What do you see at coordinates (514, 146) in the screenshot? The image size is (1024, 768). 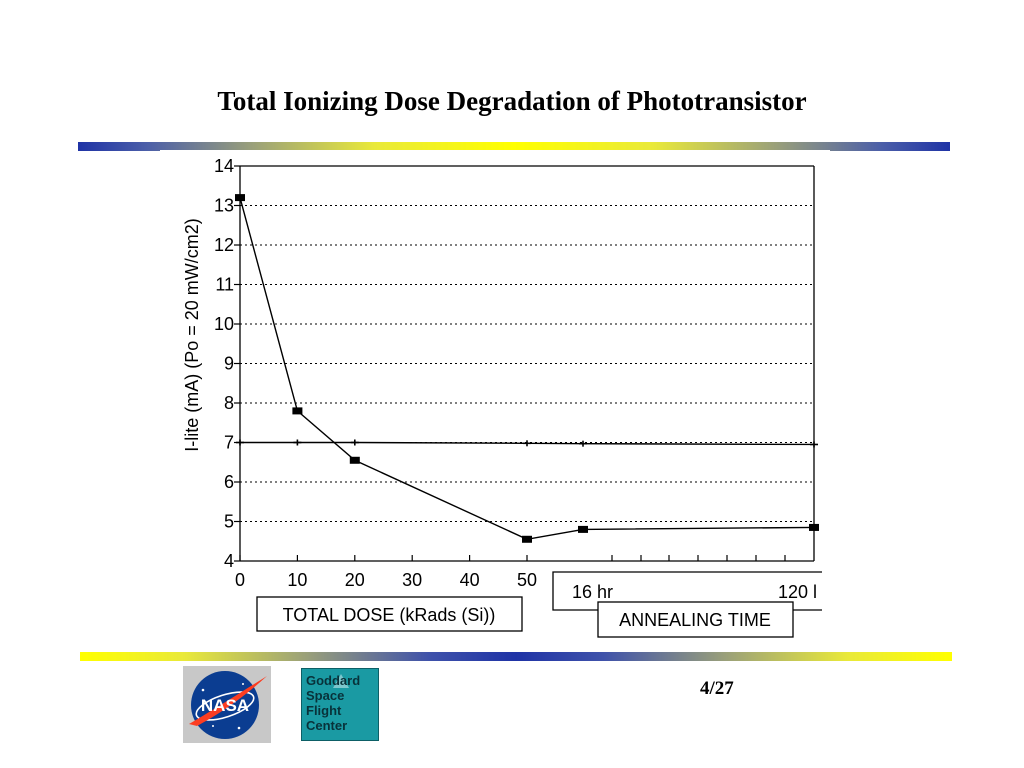 I see `top-gradient-bar` at bounding box center [514, 146].